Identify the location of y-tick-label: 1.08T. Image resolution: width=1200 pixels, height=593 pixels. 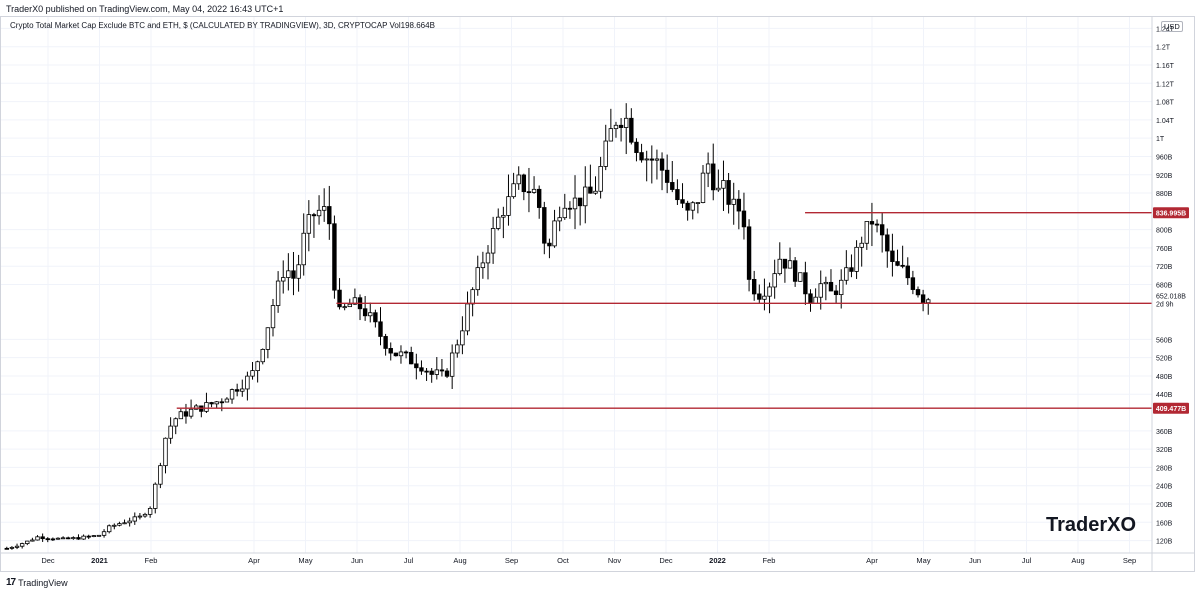
(1165, 103).